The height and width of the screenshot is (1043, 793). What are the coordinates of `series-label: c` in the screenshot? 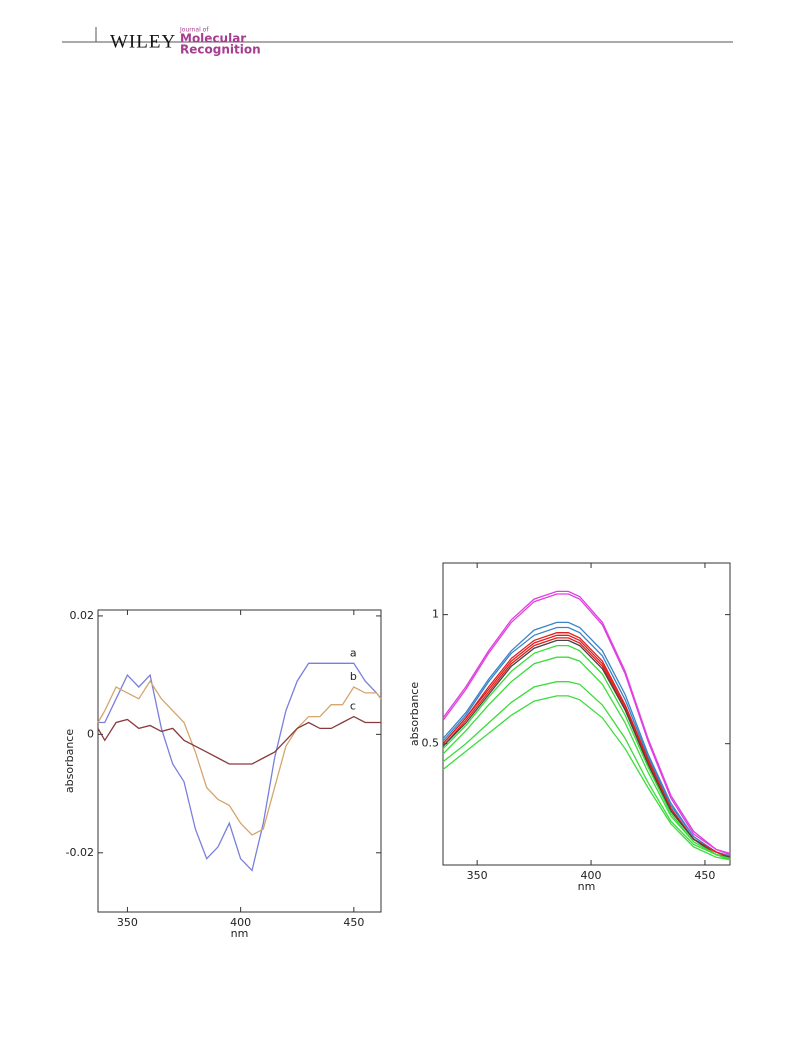 It's located at (353, 706).